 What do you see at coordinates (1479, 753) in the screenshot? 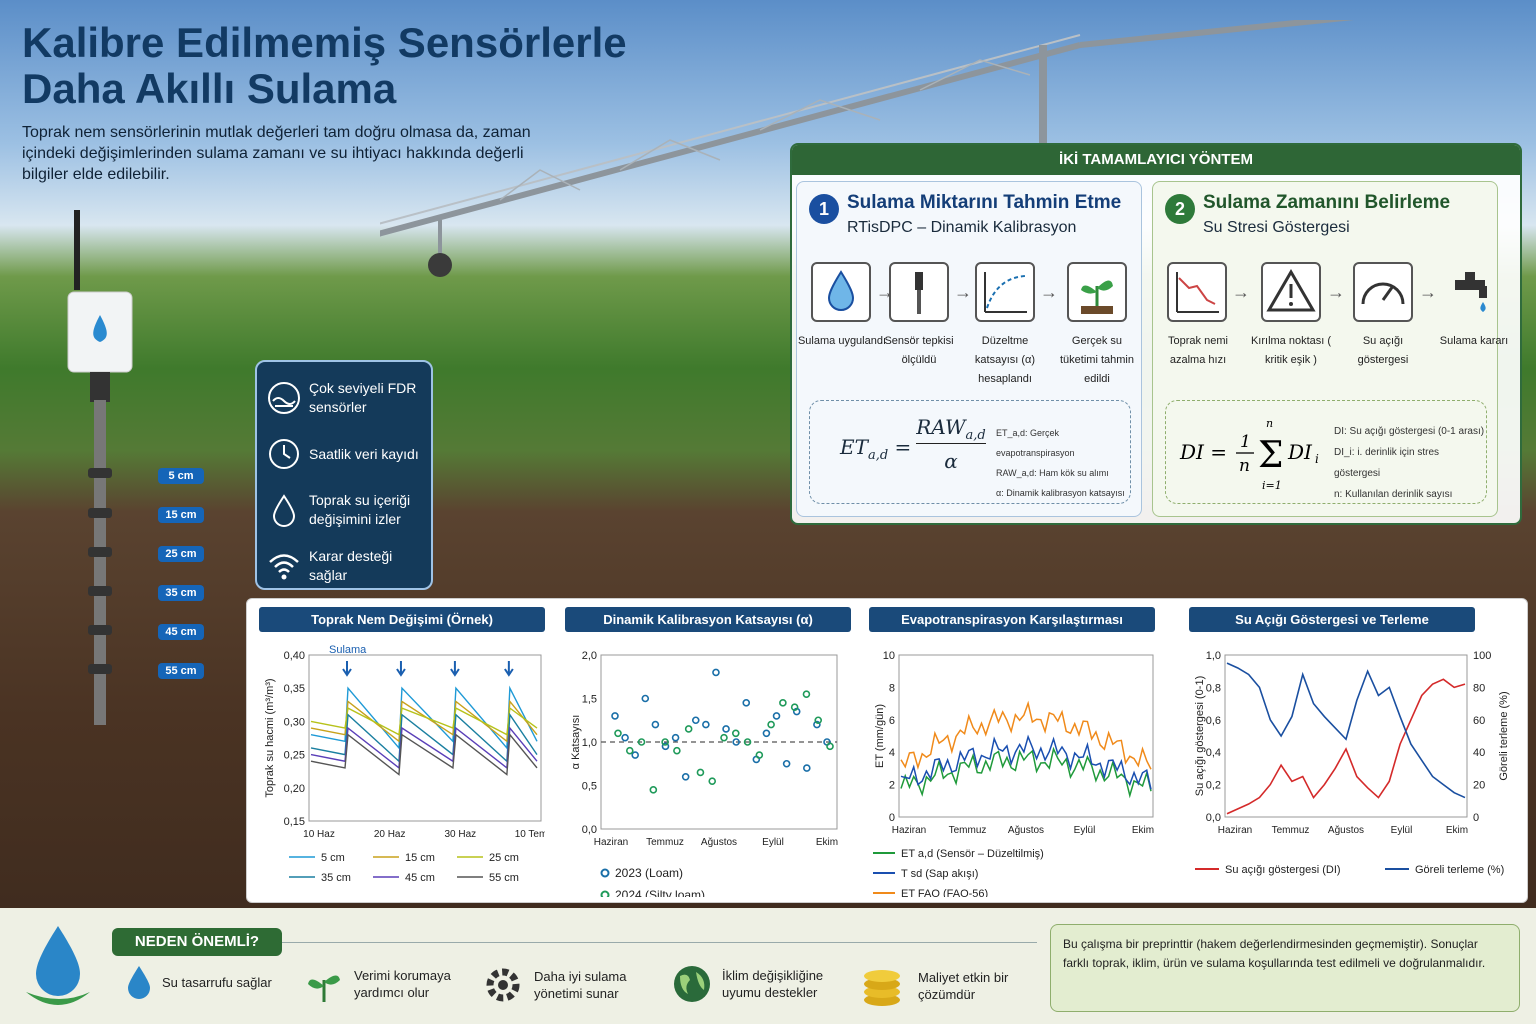
I see `y2-tick-label: 40` at bounding box center [1479, 753].